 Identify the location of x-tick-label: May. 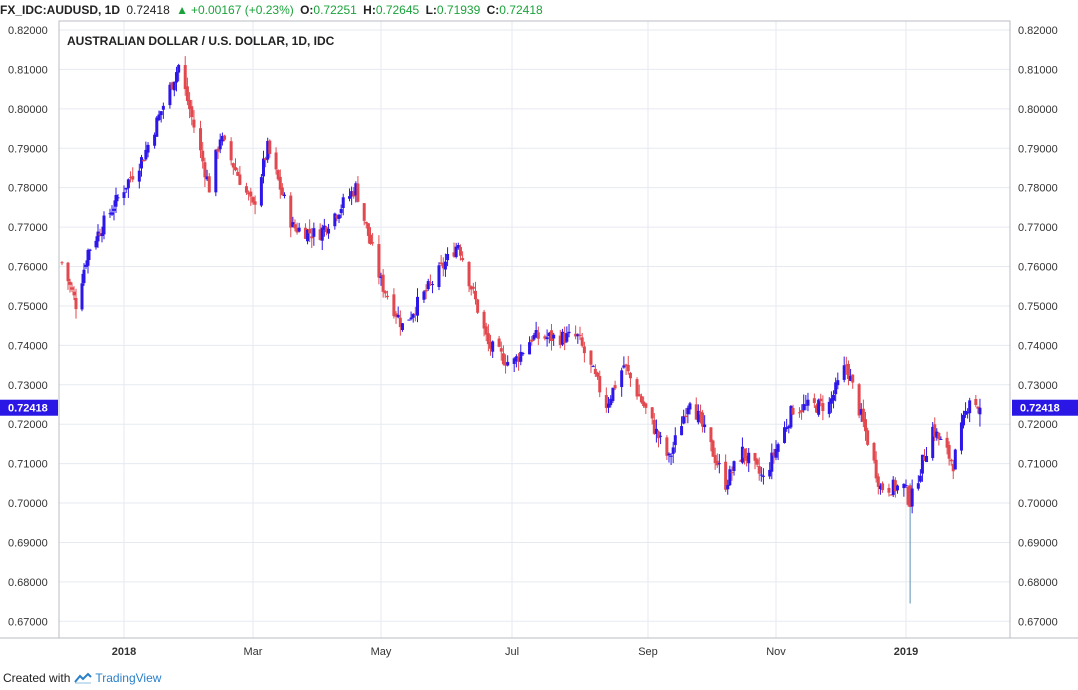
(381, 652).